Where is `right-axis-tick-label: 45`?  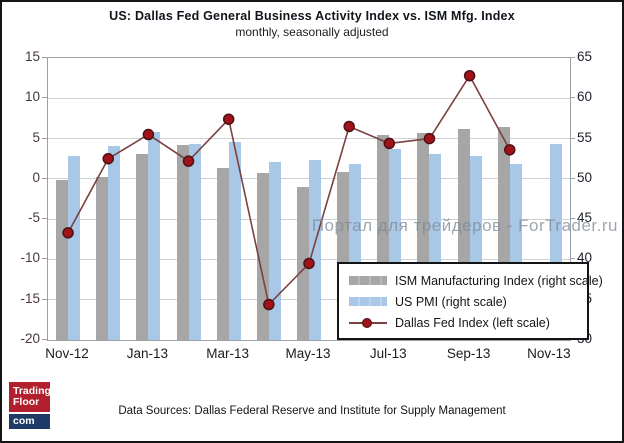
right-axis-tick-label: 45 is located at coordinates (585, 218).